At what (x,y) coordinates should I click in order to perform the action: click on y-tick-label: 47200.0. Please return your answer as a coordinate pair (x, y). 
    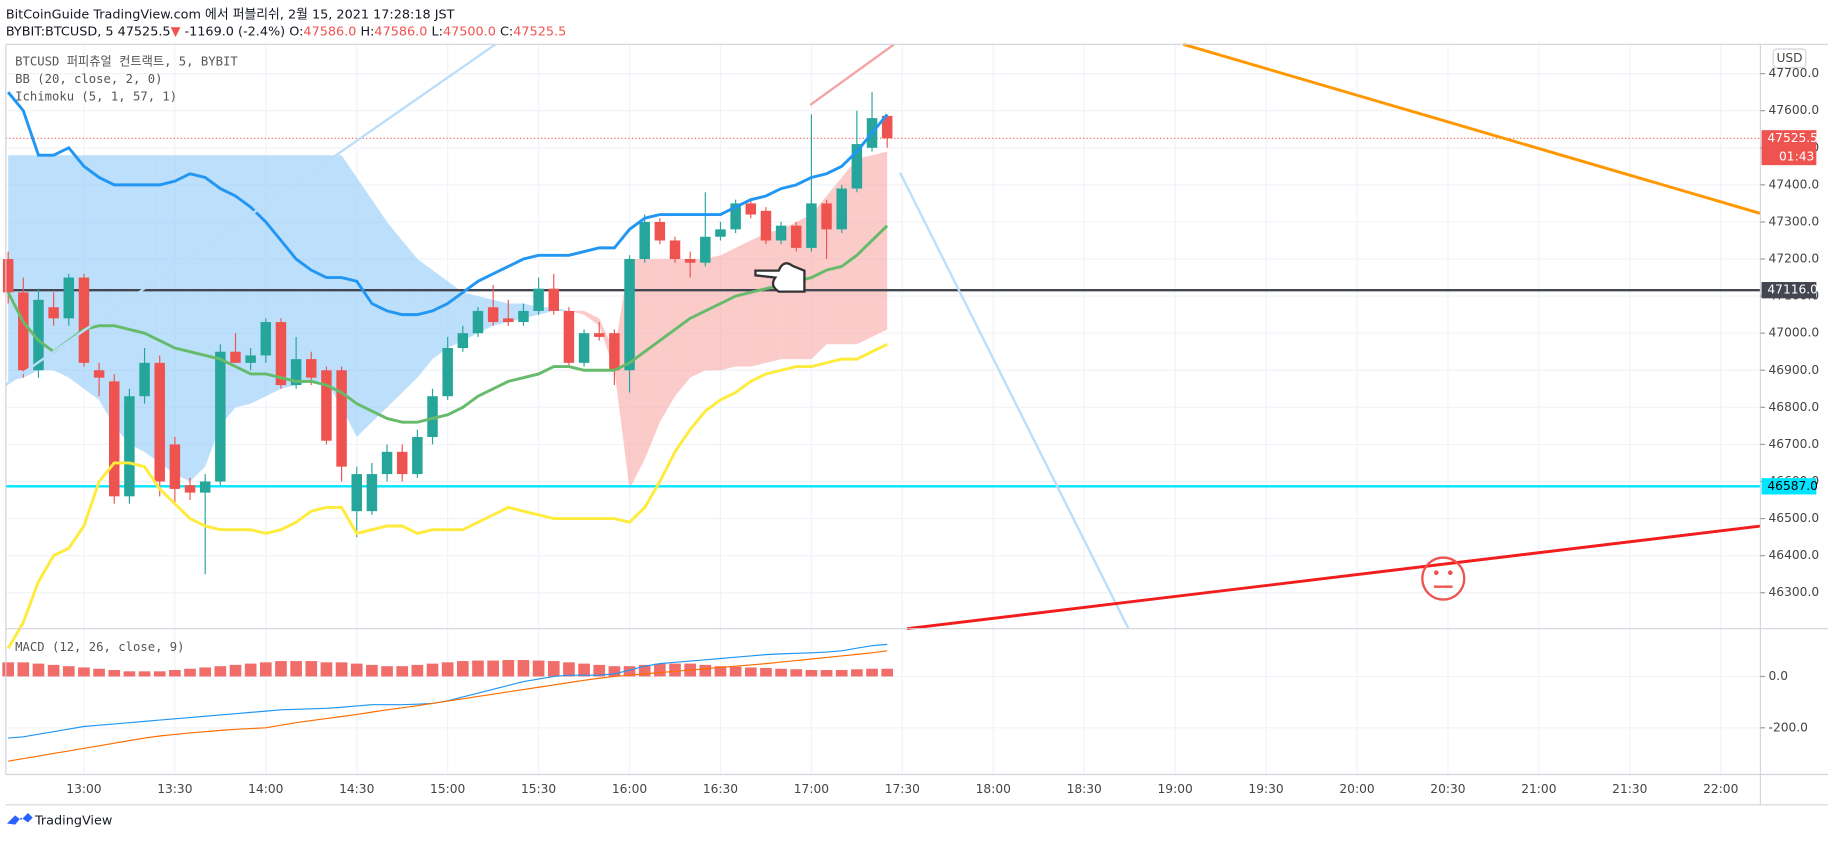
    Looking at the image, I should click on (1794, 259).